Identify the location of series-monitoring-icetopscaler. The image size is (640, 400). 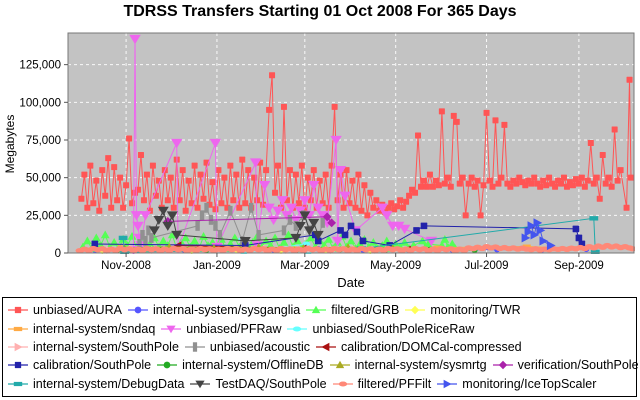
(538, 234).